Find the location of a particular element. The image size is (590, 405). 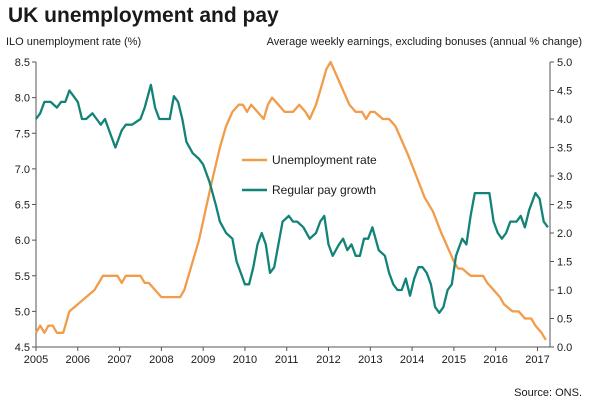

x-tick-label: 2006 is located at coordinates (78, 360).